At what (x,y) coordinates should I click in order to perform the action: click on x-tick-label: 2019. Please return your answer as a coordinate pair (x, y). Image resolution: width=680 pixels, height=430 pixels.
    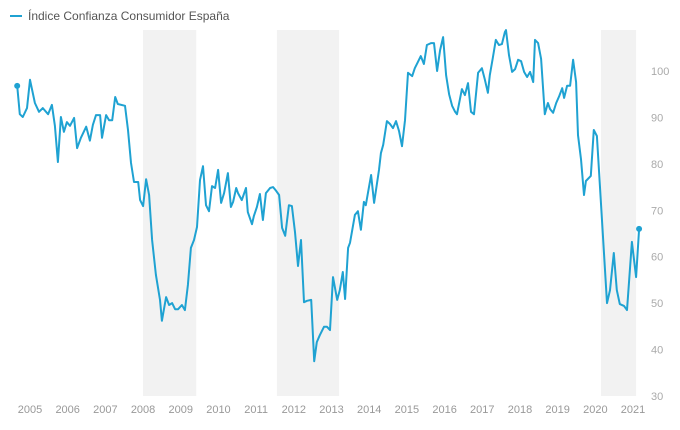
    Looking at the image, I should click on (557, 410).